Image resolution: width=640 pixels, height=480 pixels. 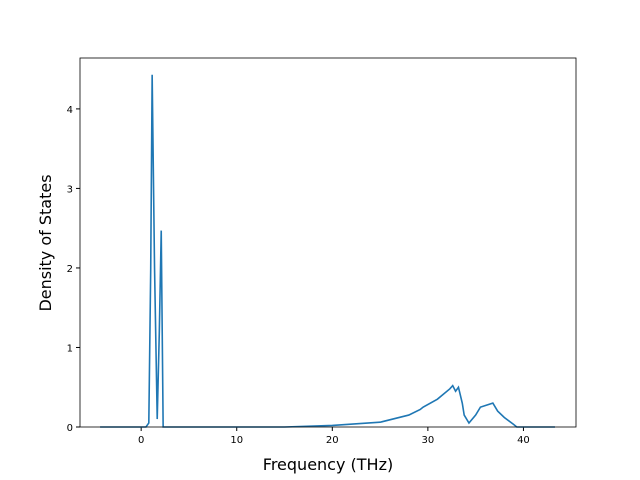 What do you see at coordinates (523, 440) in the screenshot?
I see `x-tick-label: 40` at bounding box center [523, 440].